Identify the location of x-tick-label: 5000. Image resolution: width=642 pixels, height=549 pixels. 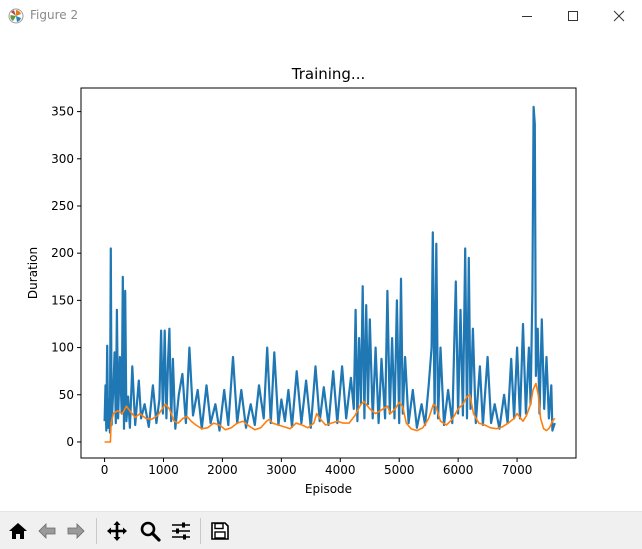
(399, 470).